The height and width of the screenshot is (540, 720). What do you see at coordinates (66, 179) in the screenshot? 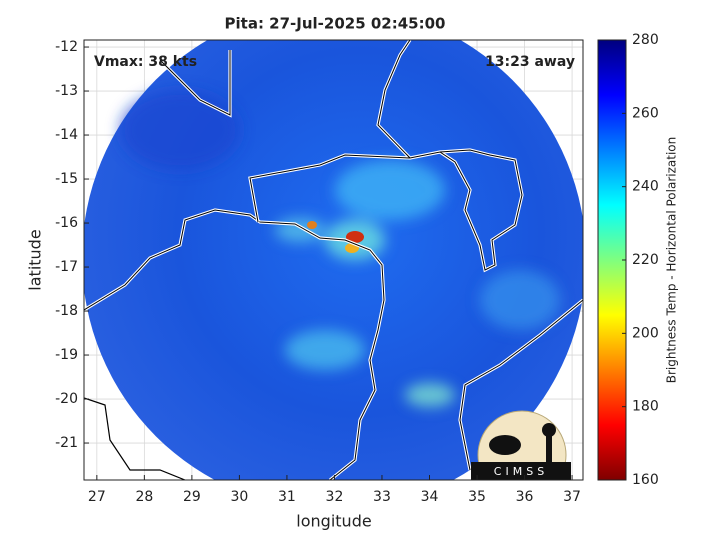
I see `y-tick-label: -15` at bounding box center [66, 179].